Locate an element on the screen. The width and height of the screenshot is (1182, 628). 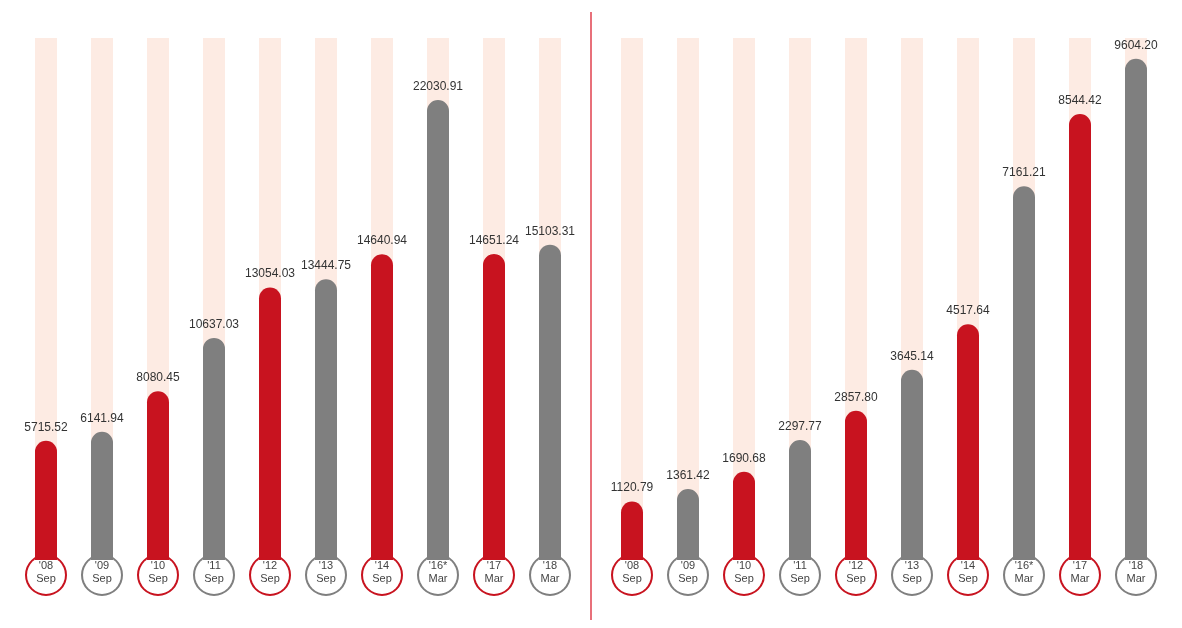
data-label: 22030.91 is located at coordinates (438, 85).